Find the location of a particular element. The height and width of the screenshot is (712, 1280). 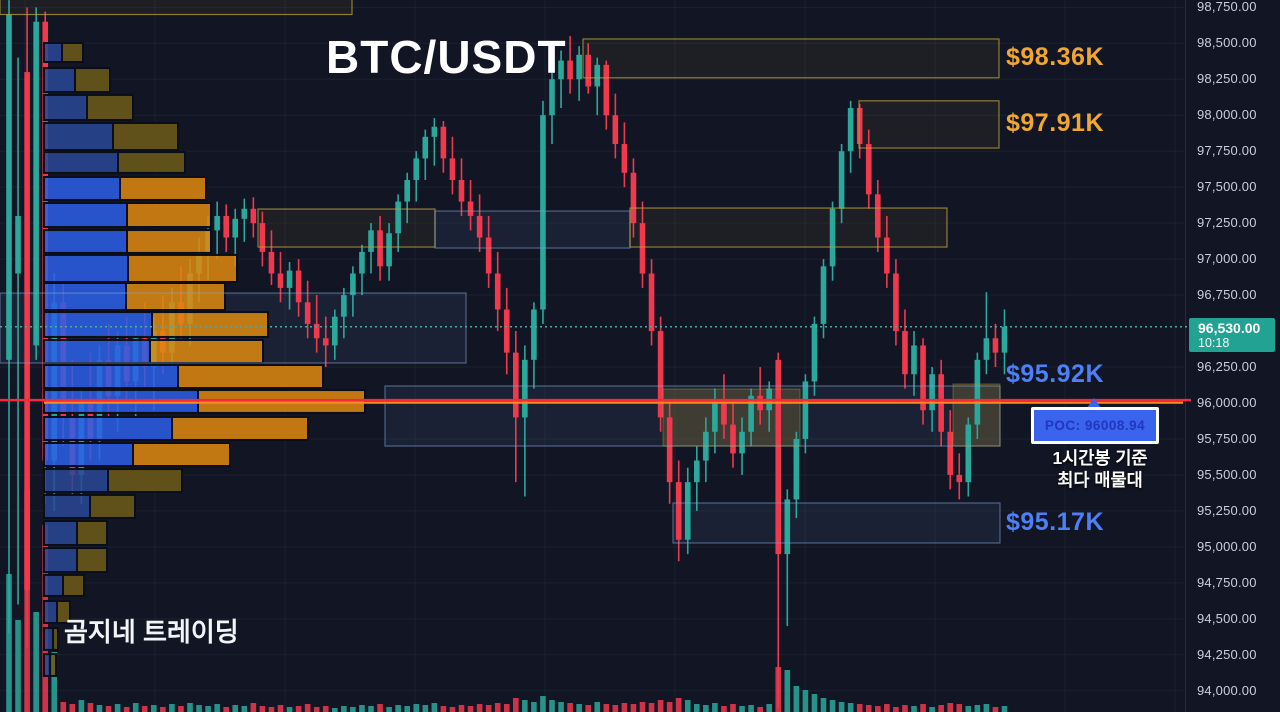

zone-top-left-fill is located at coordinates (176, 7).